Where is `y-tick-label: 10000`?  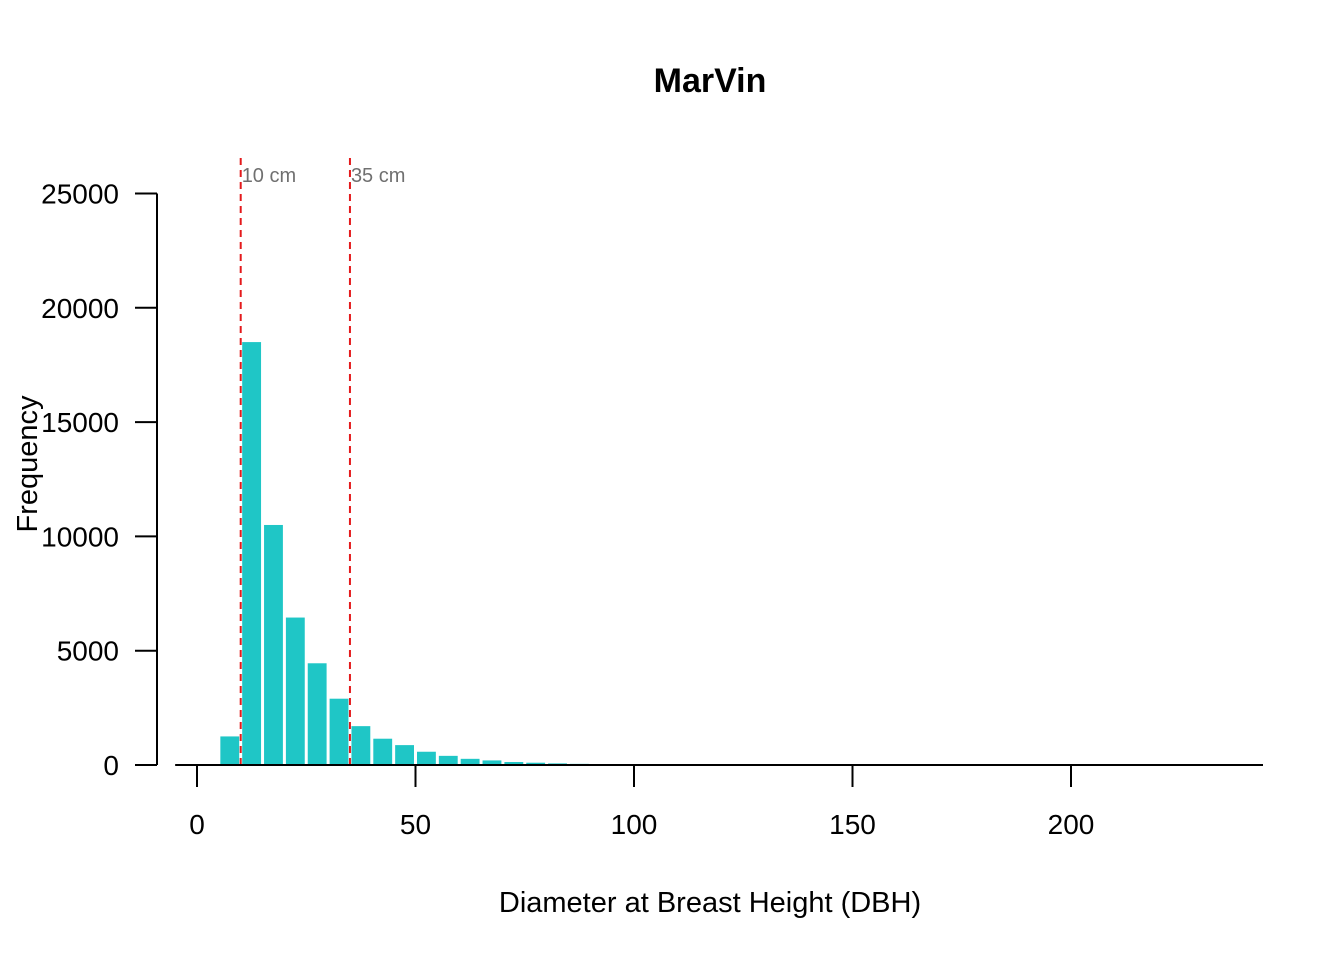
y-tick-label: 10000 is located at coordinates (80, 536).